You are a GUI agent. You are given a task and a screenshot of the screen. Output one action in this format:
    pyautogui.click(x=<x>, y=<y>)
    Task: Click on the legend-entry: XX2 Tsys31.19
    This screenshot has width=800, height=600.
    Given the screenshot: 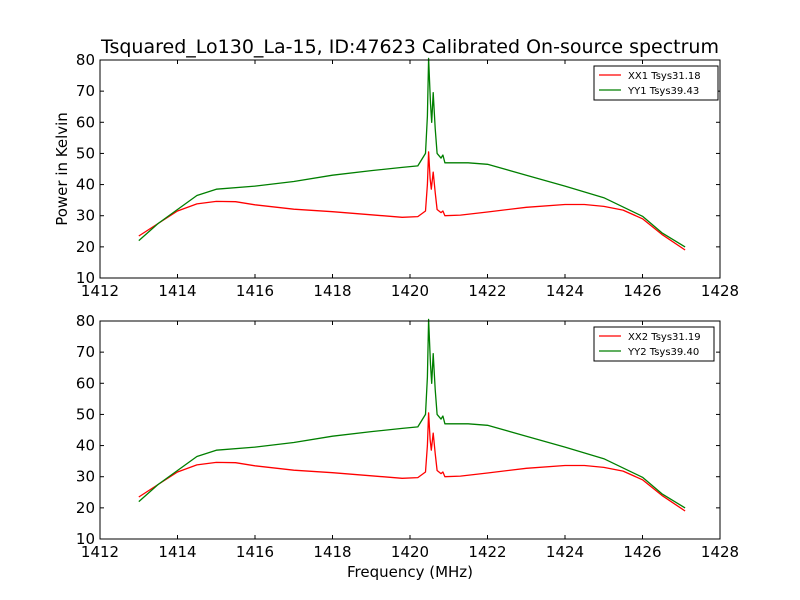 What is the action you would take?
    pyautogui.click(x=664, y=337)
    